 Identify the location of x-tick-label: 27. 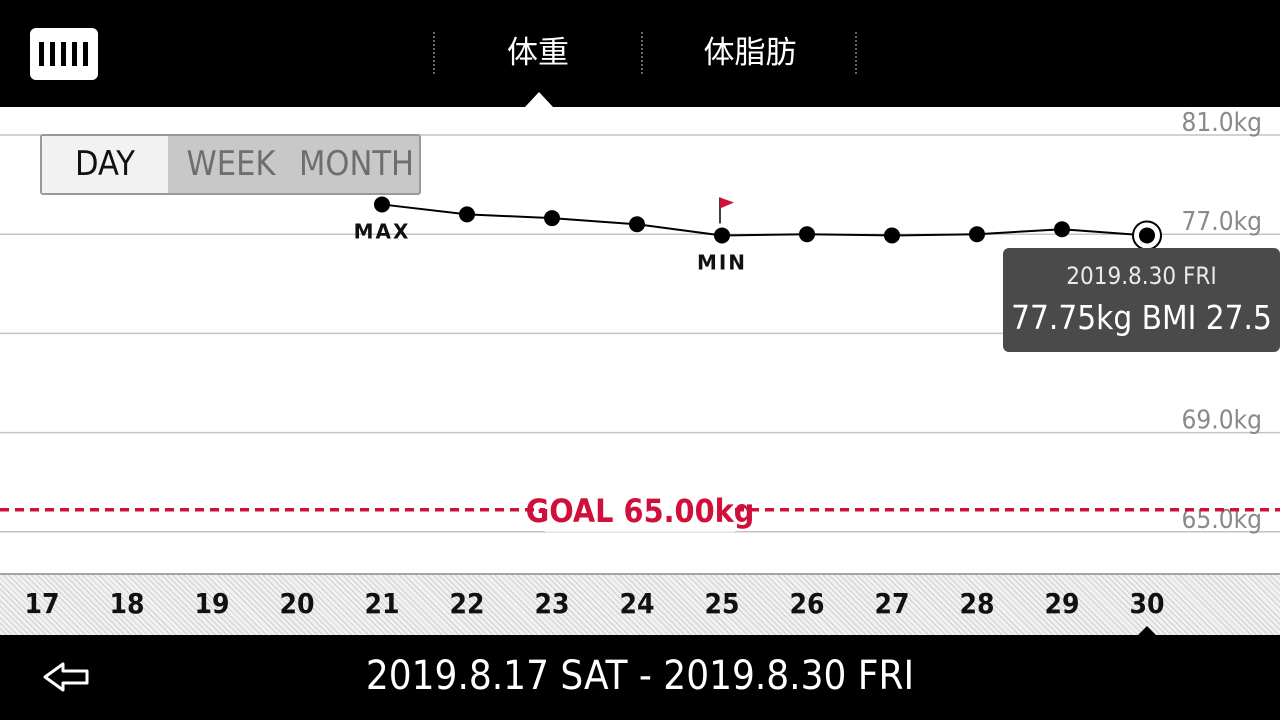
(892, 603).